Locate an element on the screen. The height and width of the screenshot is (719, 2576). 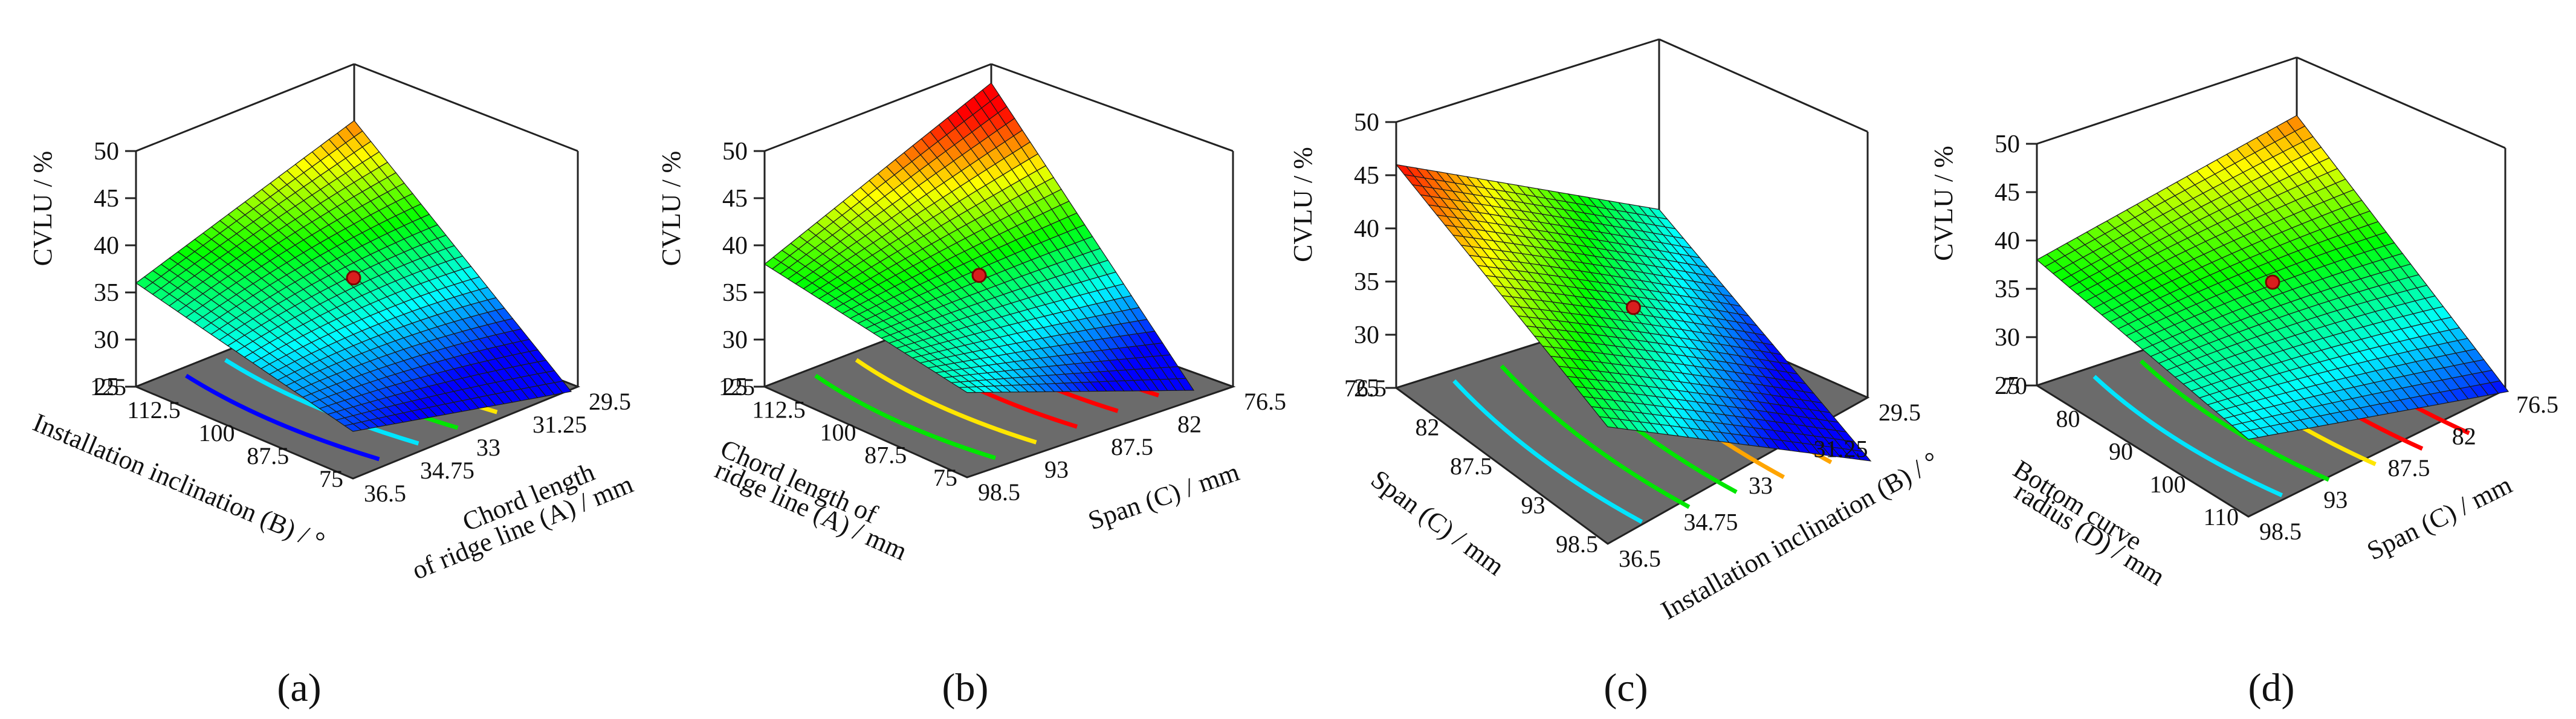
x-tick-label: 82 is located at coordinates (1428, 427).